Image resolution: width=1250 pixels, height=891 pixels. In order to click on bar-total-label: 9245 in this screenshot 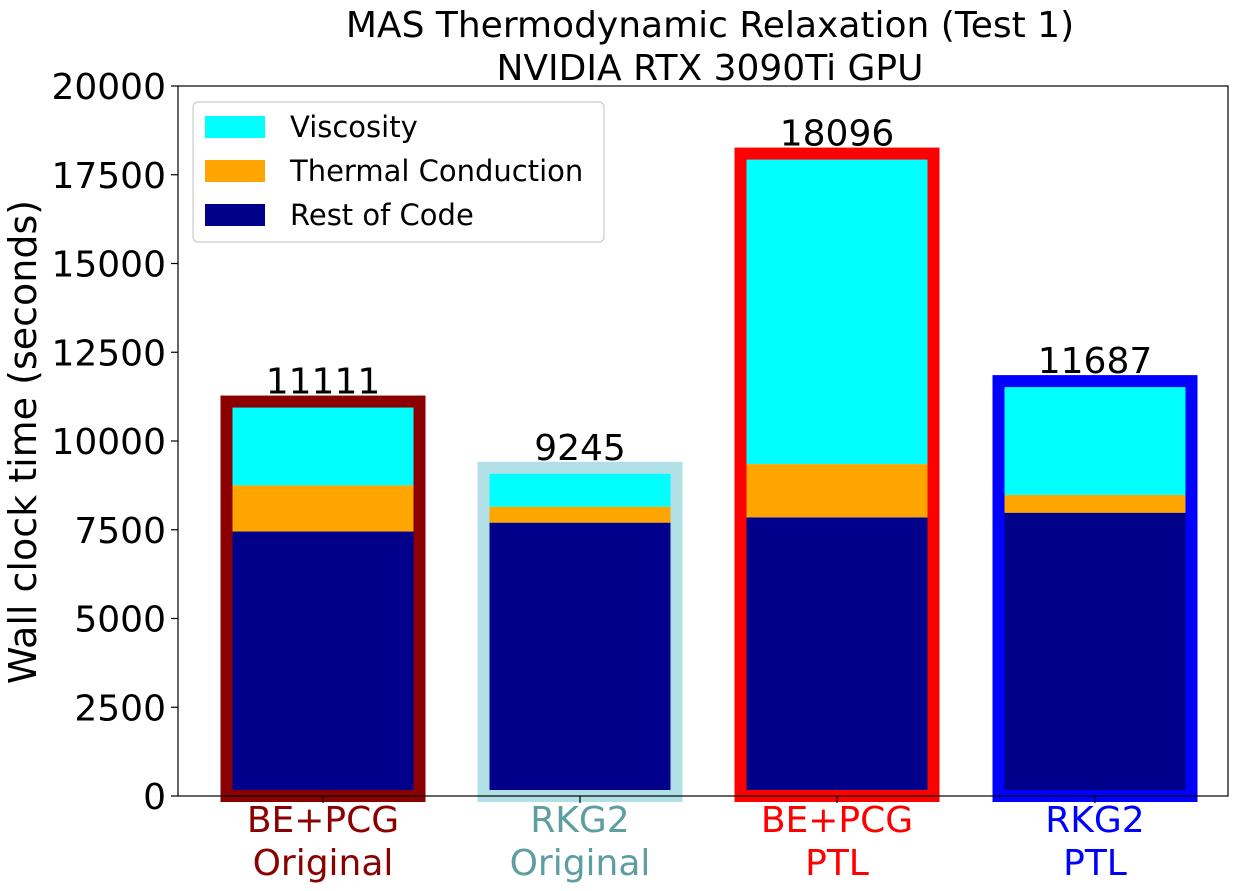, I will do `click(580, 448)`.